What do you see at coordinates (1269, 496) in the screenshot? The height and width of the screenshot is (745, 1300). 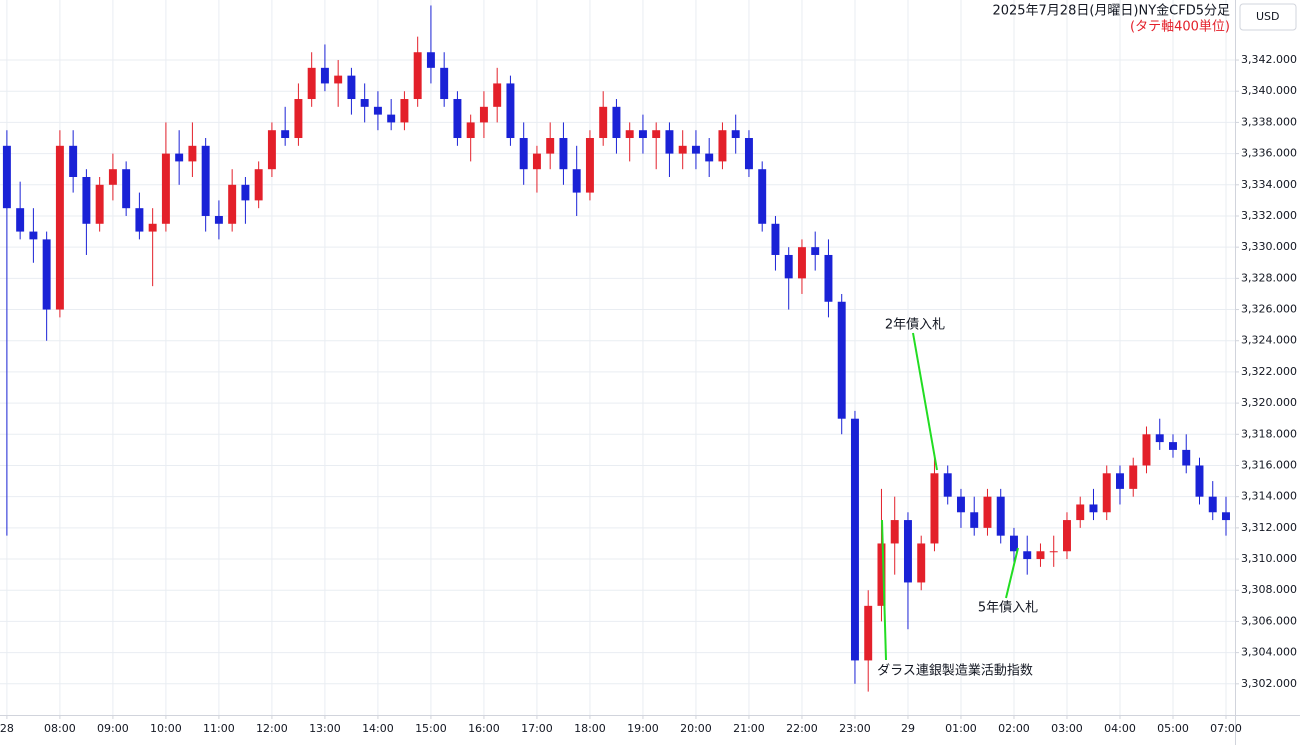 I see `y-tick-label: 3,314.000` at bounding box center [1269, 496].